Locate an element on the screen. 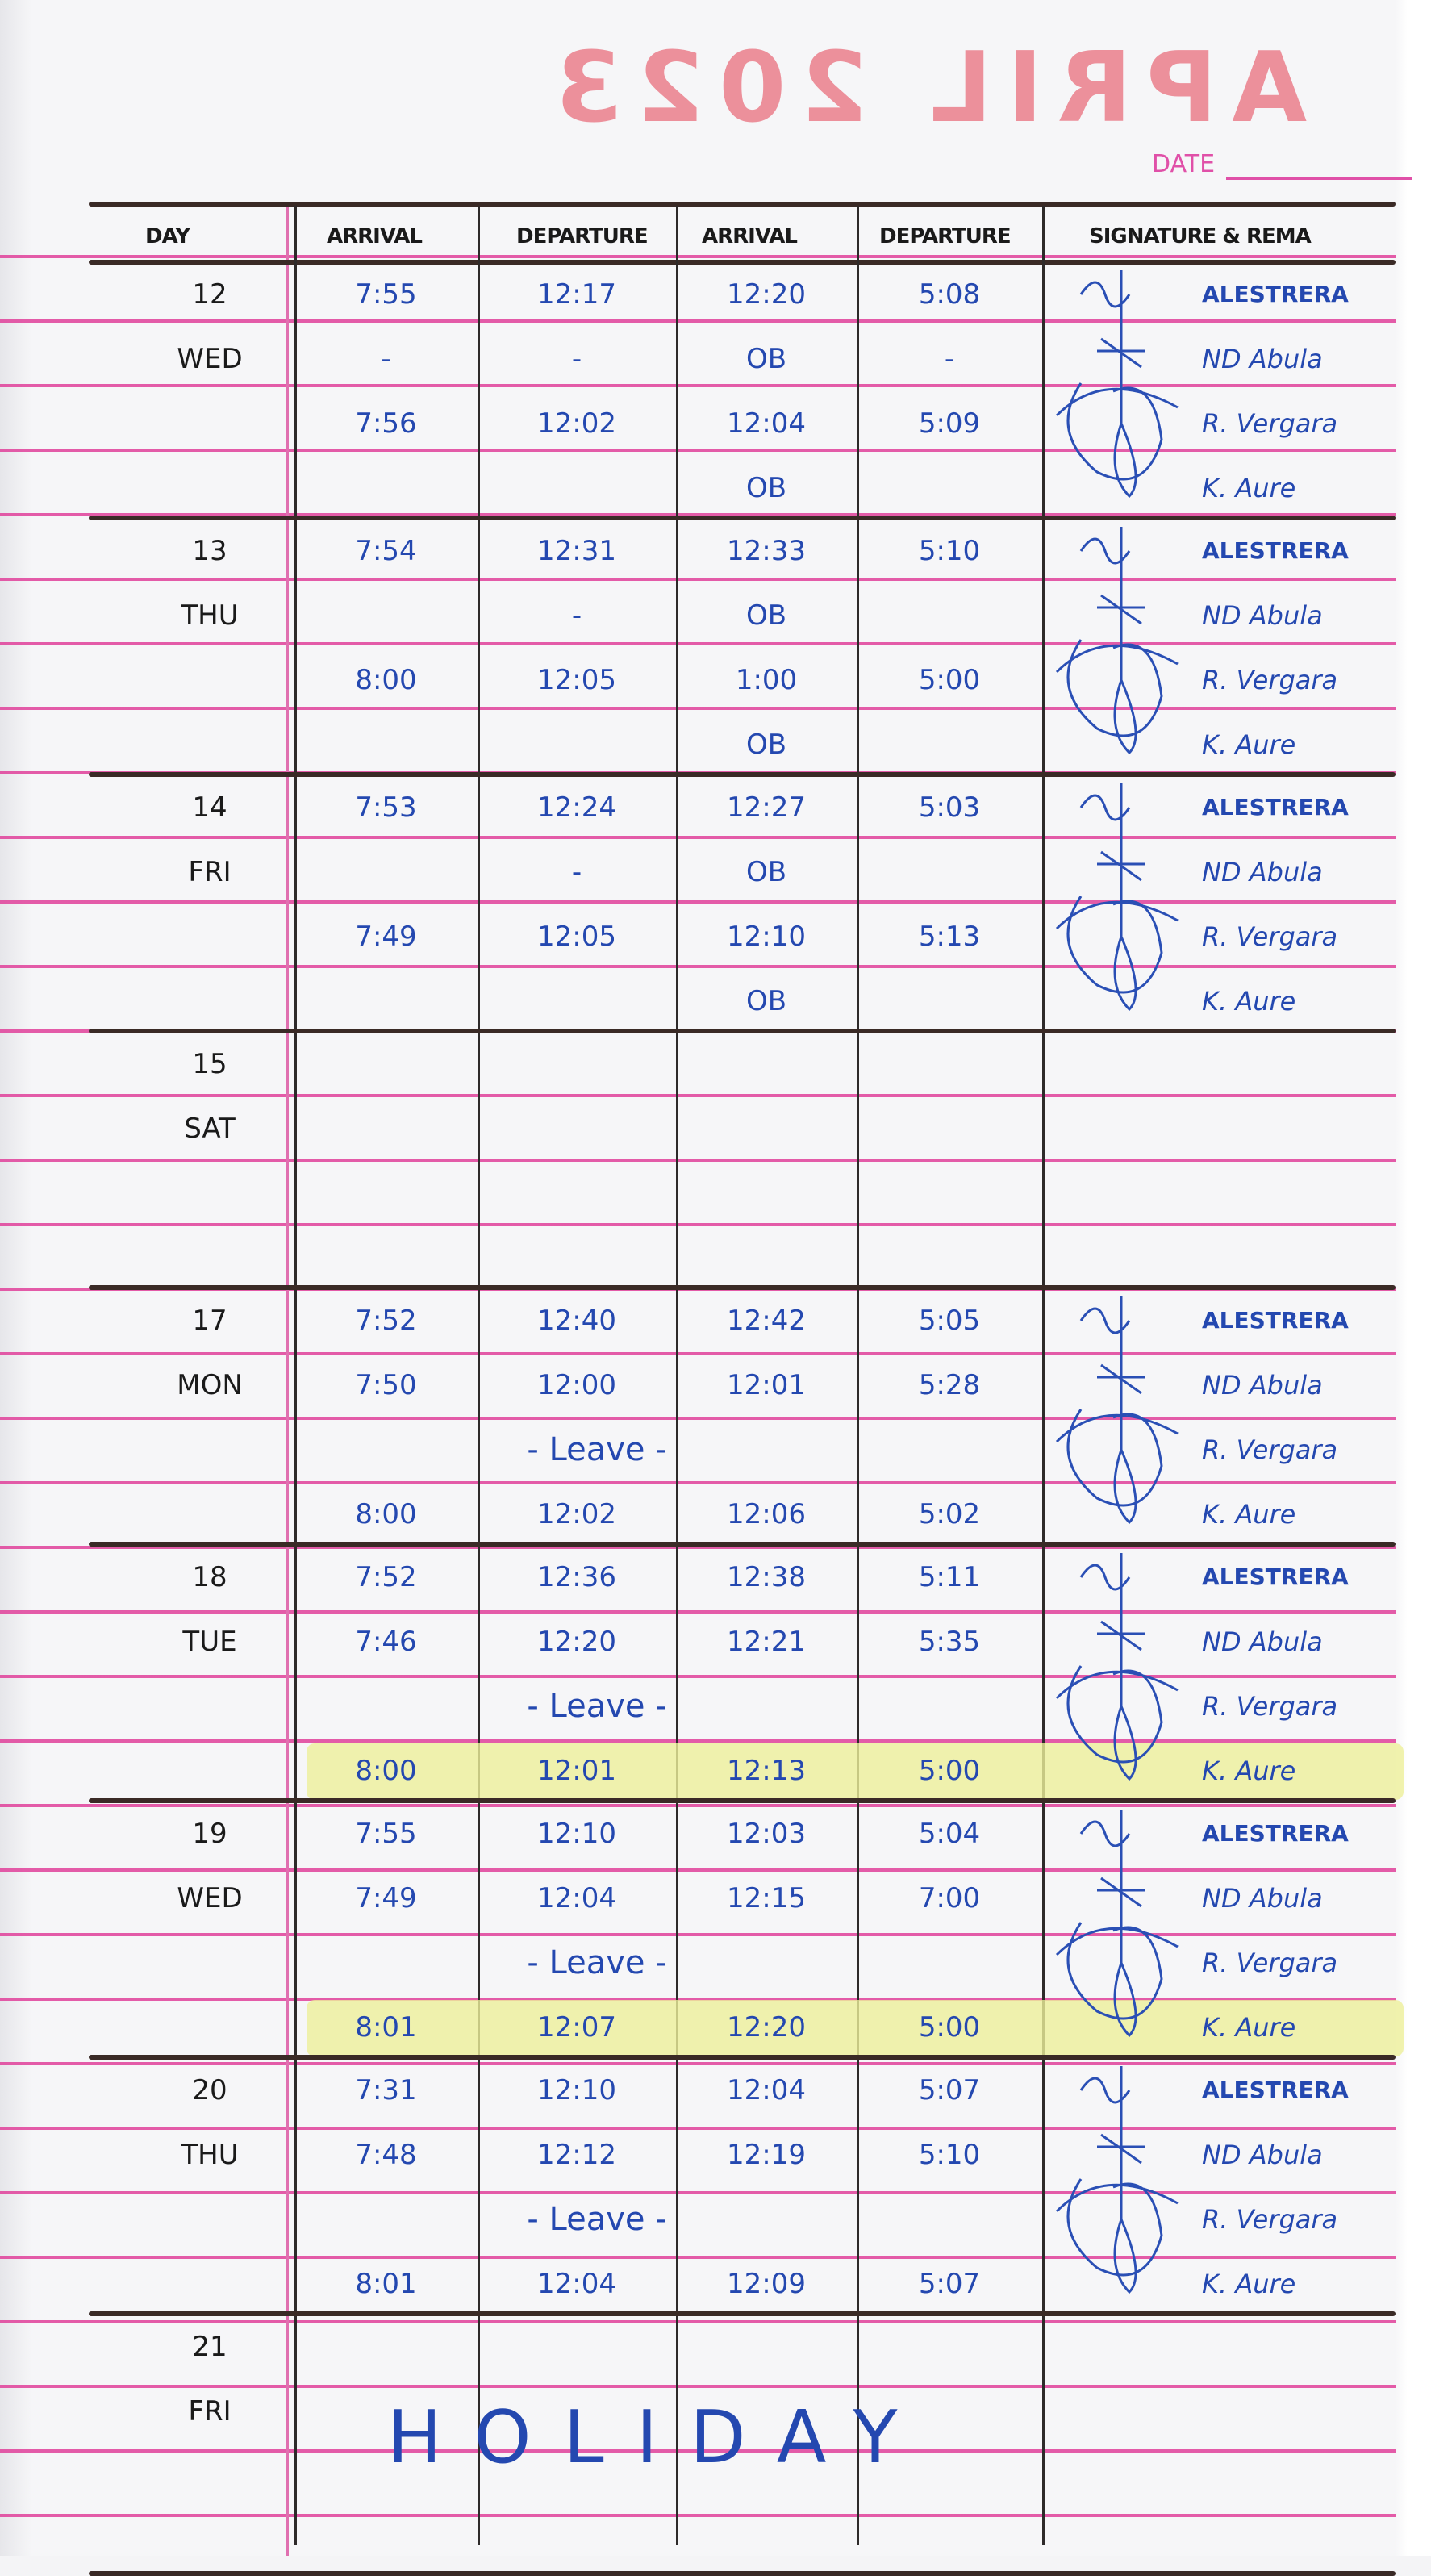  time-departure-am: 12:40 is located at coordinates (577, 1321).